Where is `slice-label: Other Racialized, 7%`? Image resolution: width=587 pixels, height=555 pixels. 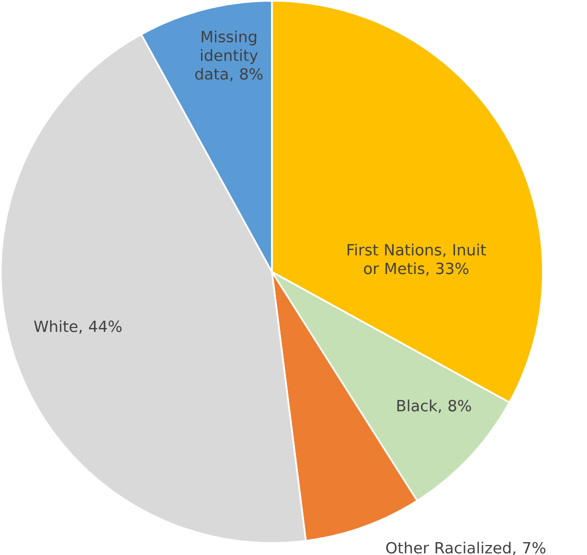
slice-label: Other Racialized, 7% is located at coordinates (466, 548).